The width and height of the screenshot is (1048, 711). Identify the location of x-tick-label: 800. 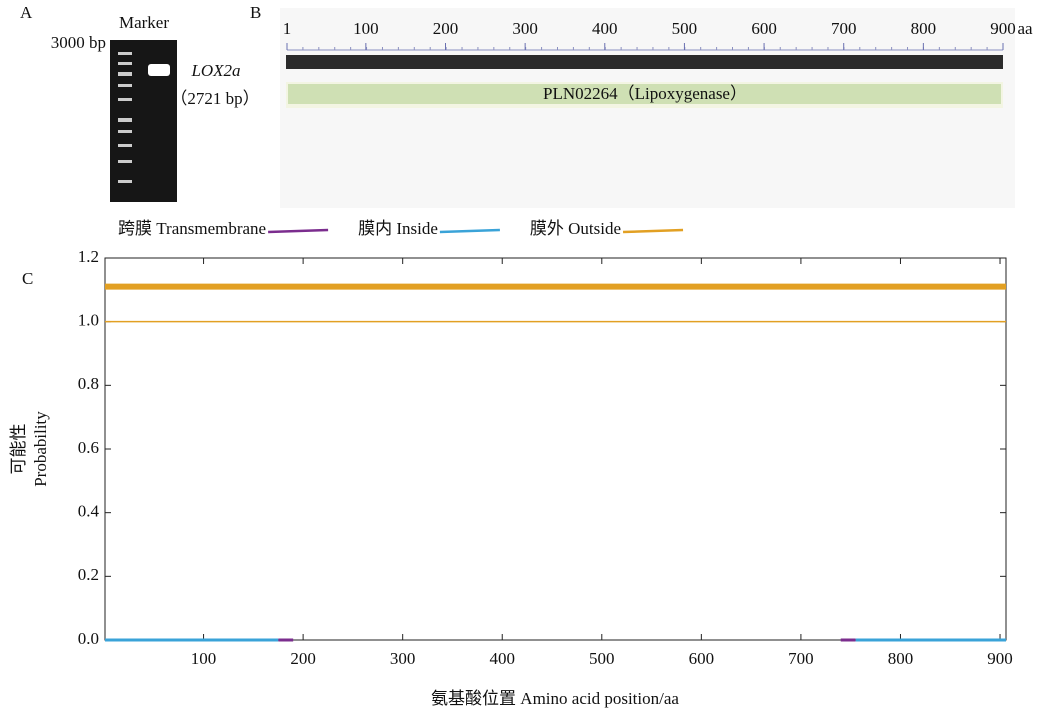
(901, 658).